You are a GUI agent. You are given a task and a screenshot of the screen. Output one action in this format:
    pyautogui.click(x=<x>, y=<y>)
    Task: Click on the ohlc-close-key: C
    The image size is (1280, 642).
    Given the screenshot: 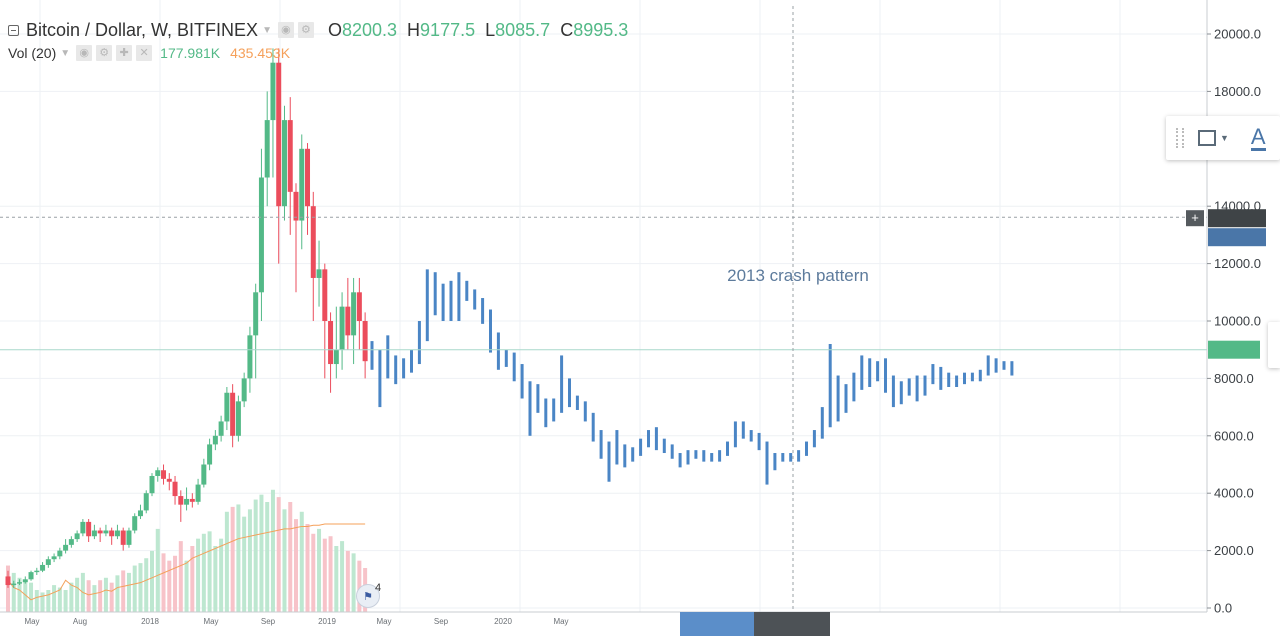 What is the action you would take?
    pyautogui.click(x=567, y=29)
    